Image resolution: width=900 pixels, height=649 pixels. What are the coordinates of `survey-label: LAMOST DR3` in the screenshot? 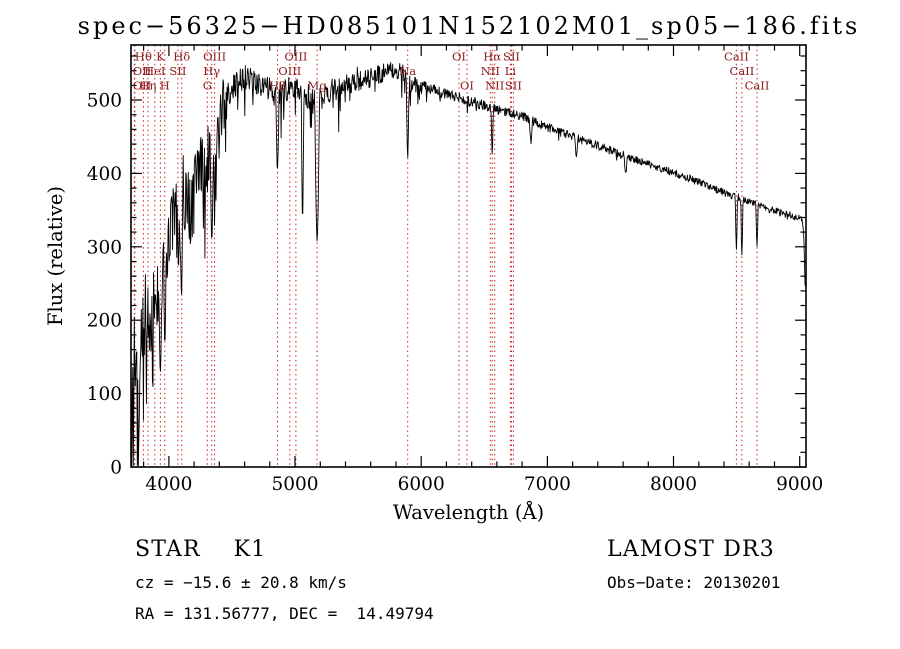 It's located at (691, 549).